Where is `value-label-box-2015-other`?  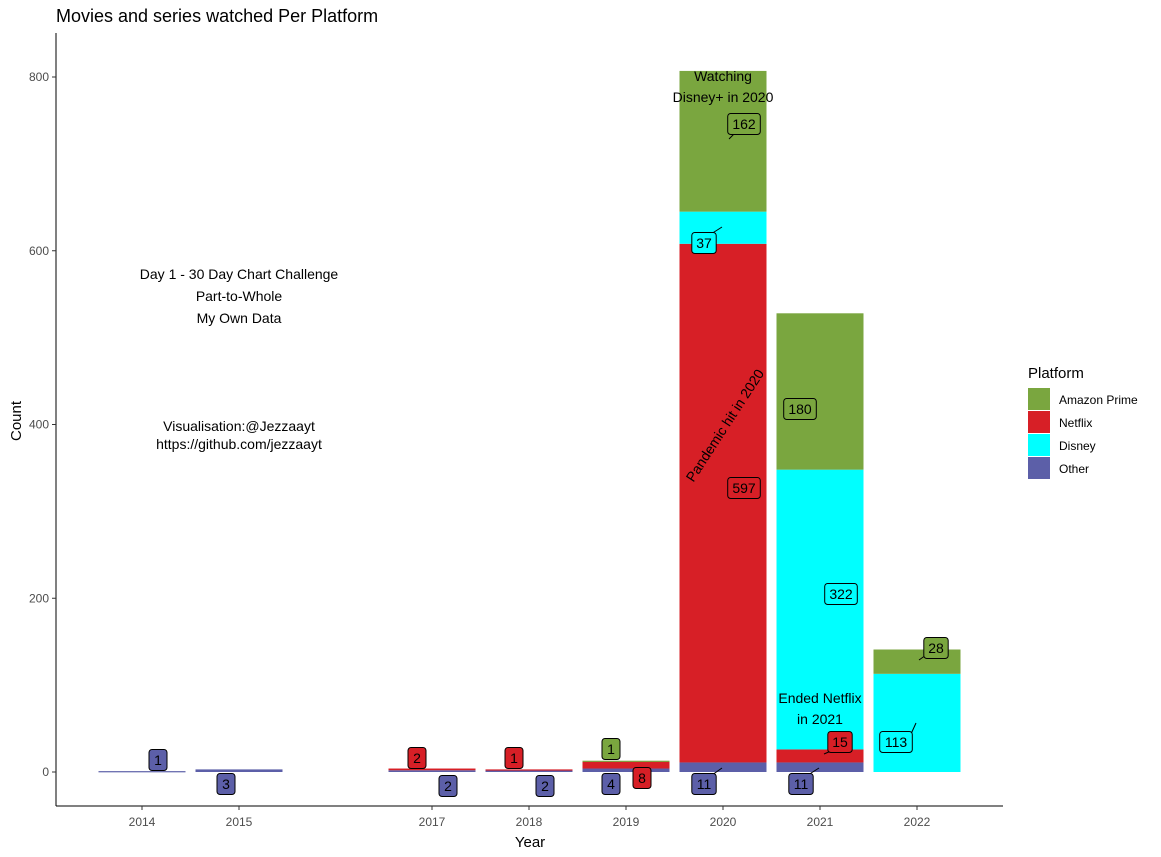 value-label-box-2015-other is located at coordinates (226, 784).